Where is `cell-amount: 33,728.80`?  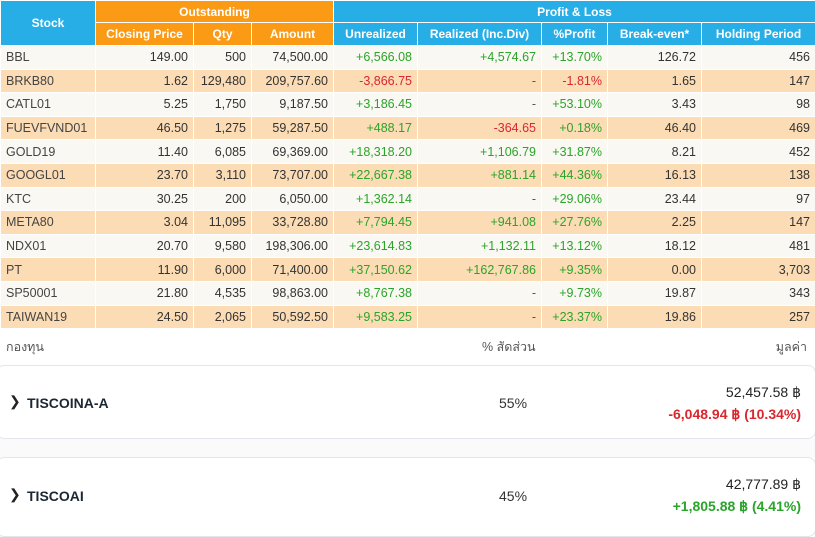
cell-amount: 33,728.80 is located at coordinates (293, 223).